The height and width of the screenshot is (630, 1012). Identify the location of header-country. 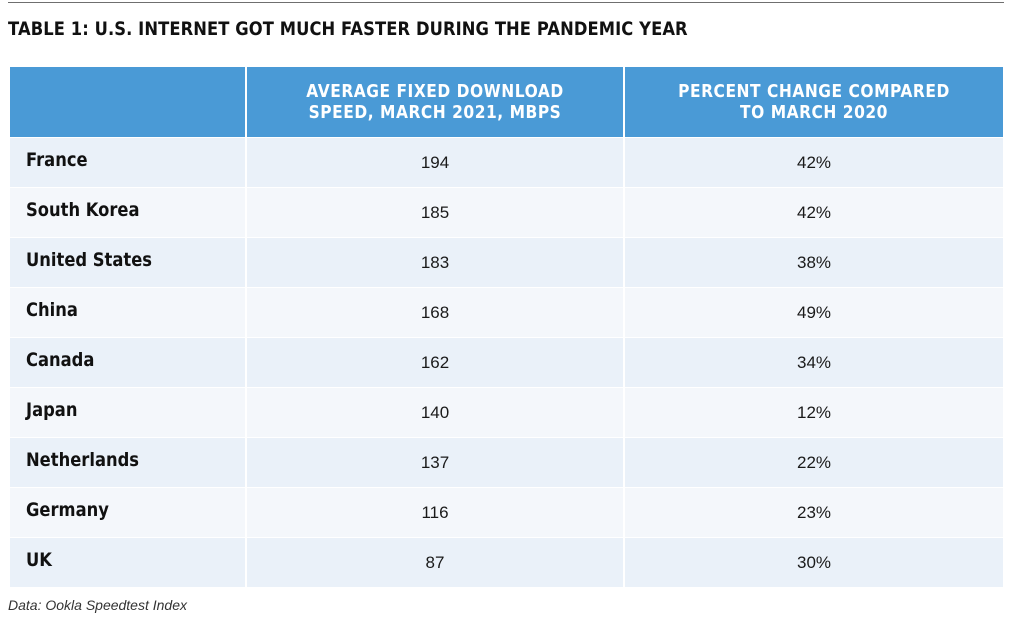
(128, 102).